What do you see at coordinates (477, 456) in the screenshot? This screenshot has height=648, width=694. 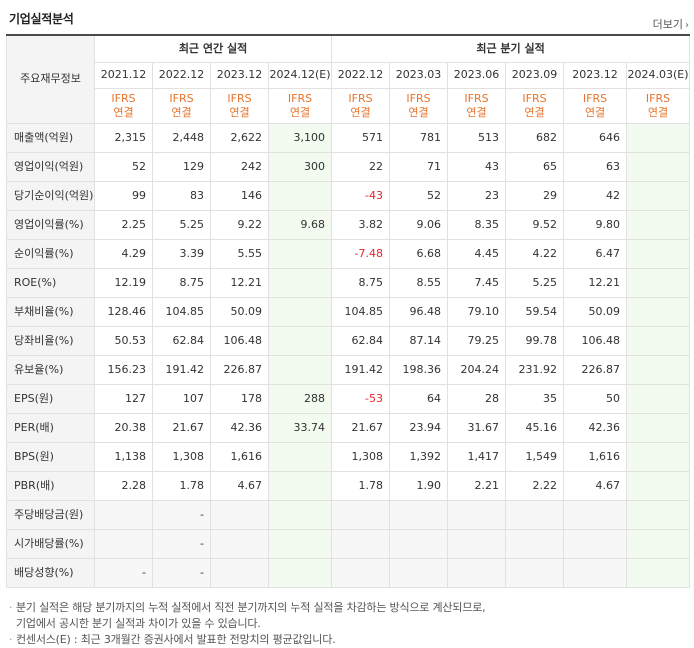 I see `table-cell: 1,417` at bounding box center [477, 456].